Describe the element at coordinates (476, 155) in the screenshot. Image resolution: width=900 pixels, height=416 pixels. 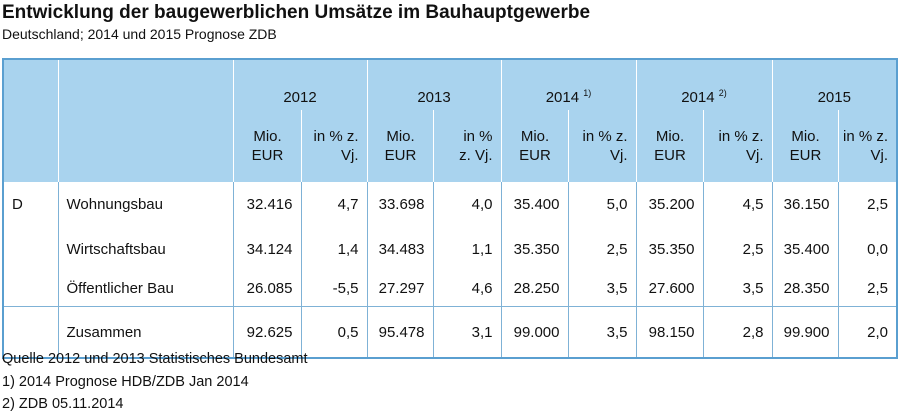
I see `subheader-line: z. Vj.` at that location.